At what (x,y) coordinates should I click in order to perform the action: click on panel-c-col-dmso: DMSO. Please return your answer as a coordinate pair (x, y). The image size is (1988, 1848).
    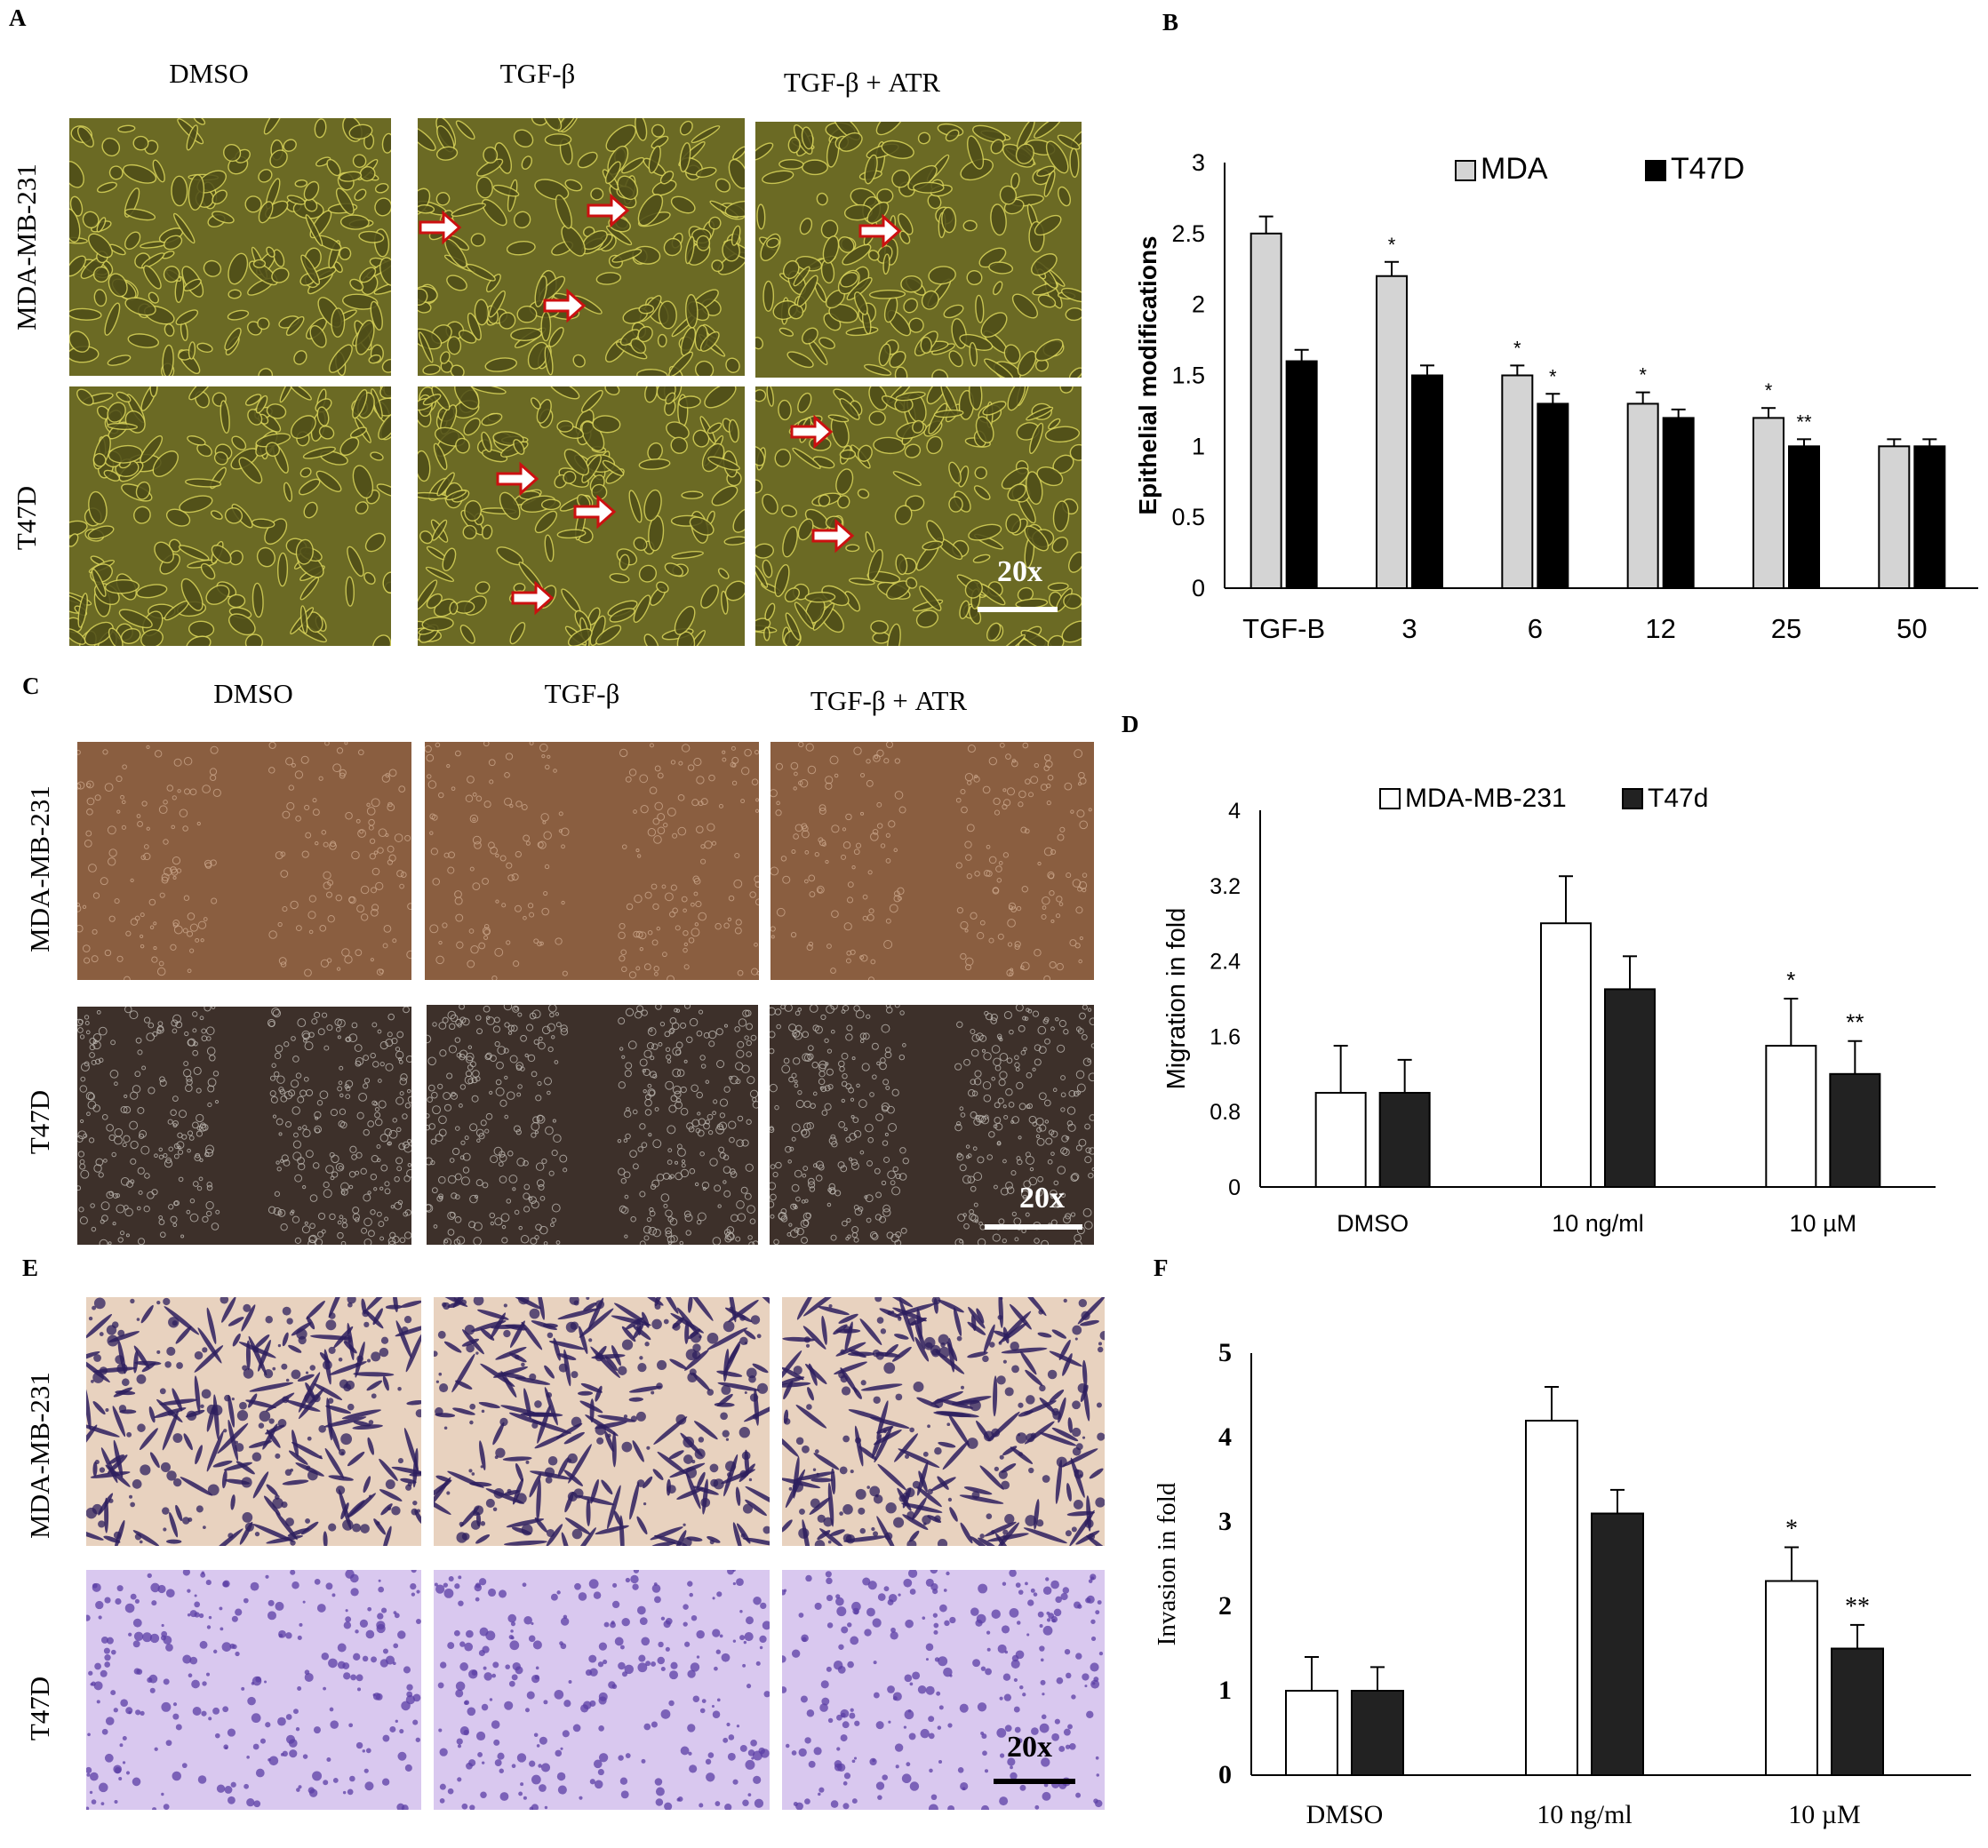
    Looking at the image, I should click on (253, 693).